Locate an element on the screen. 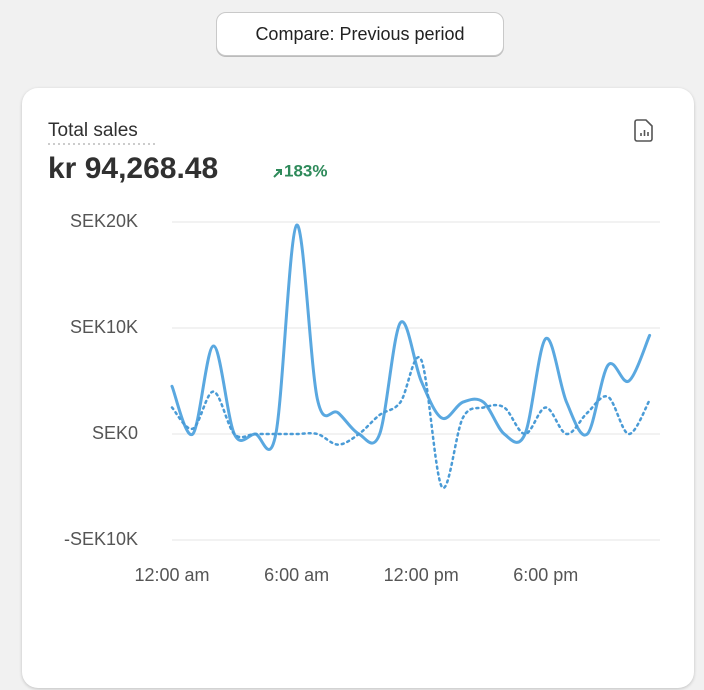 The width and height of the screenshot is (704, 690). y-tick-label: SEK20K is located at coordinates (104, 221).